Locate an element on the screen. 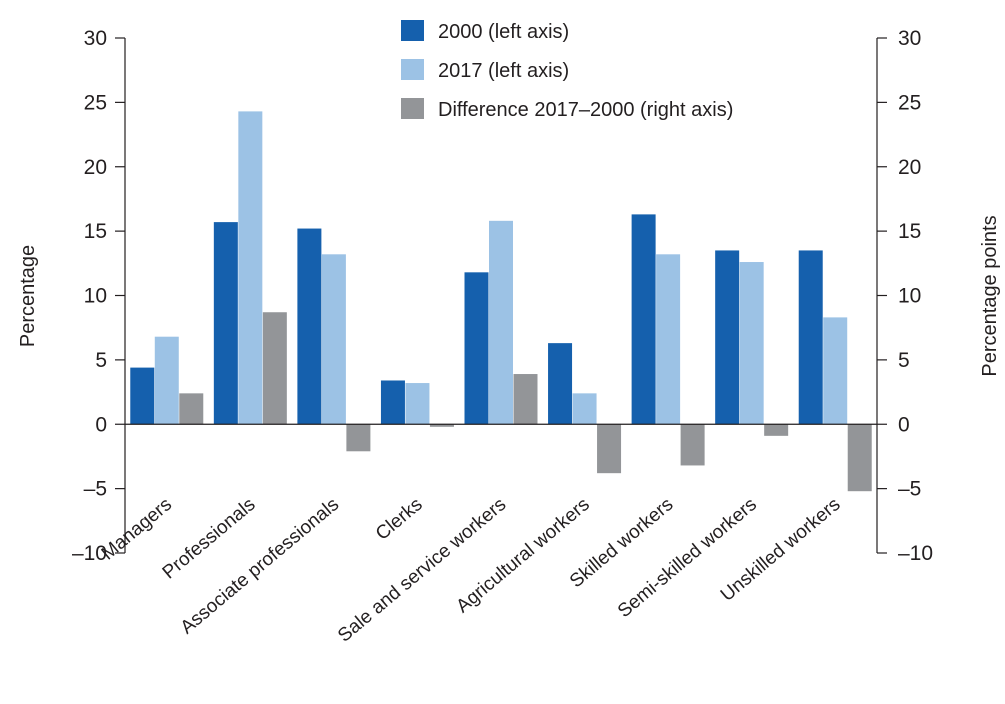 The image size is (1005, 704). y-tick-label-right: 0 is located at coordinates (904, 424).